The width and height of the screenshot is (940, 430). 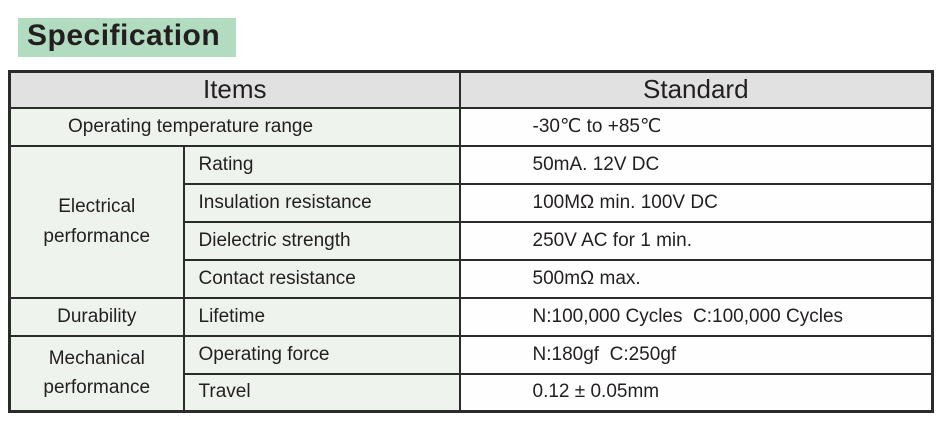 I want to click on standard-cell-lifetime: N:100,000 Cycles C:100,000 Cycles, so click(x=696, y=316).